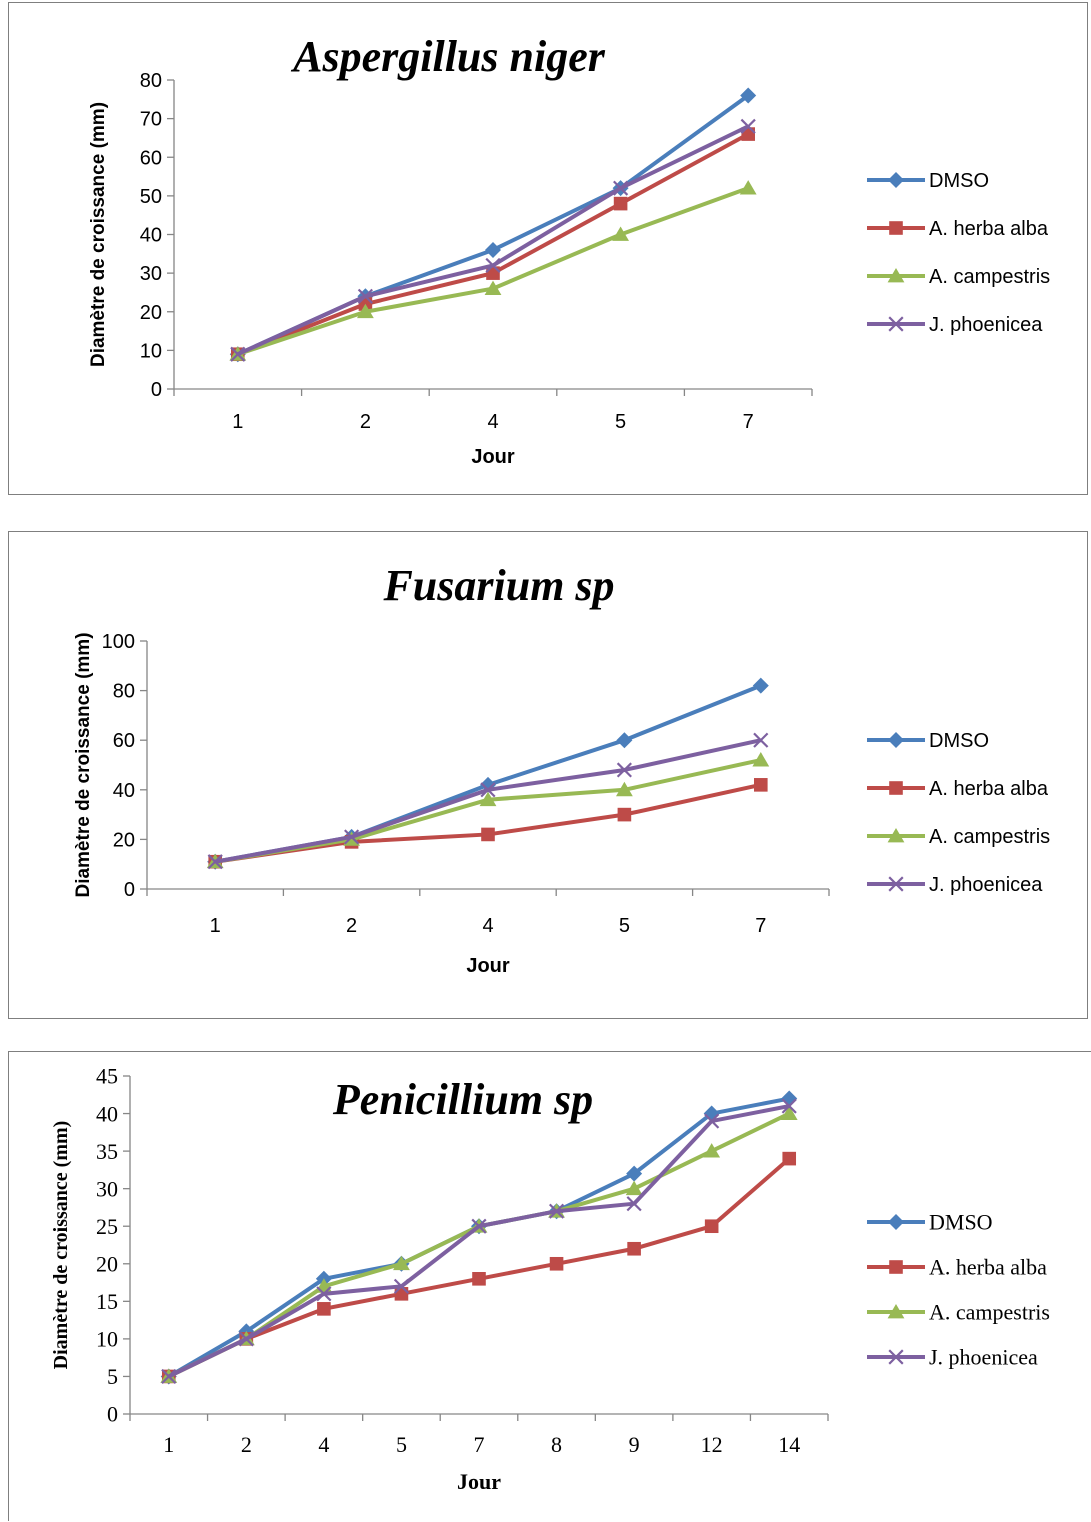 Image resolution: width=1091 pixels, height=1522 pixels. I want to click on y-tick-label: 60, so click(124, 741).